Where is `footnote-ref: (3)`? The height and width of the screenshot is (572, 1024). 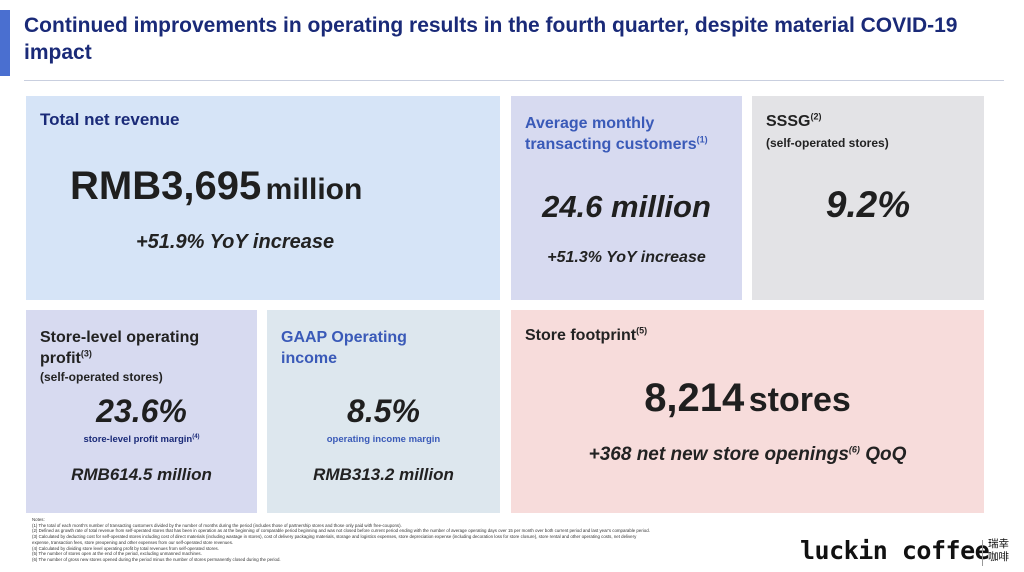 footnote-ref: (3) is located at coordinates (86, 353).